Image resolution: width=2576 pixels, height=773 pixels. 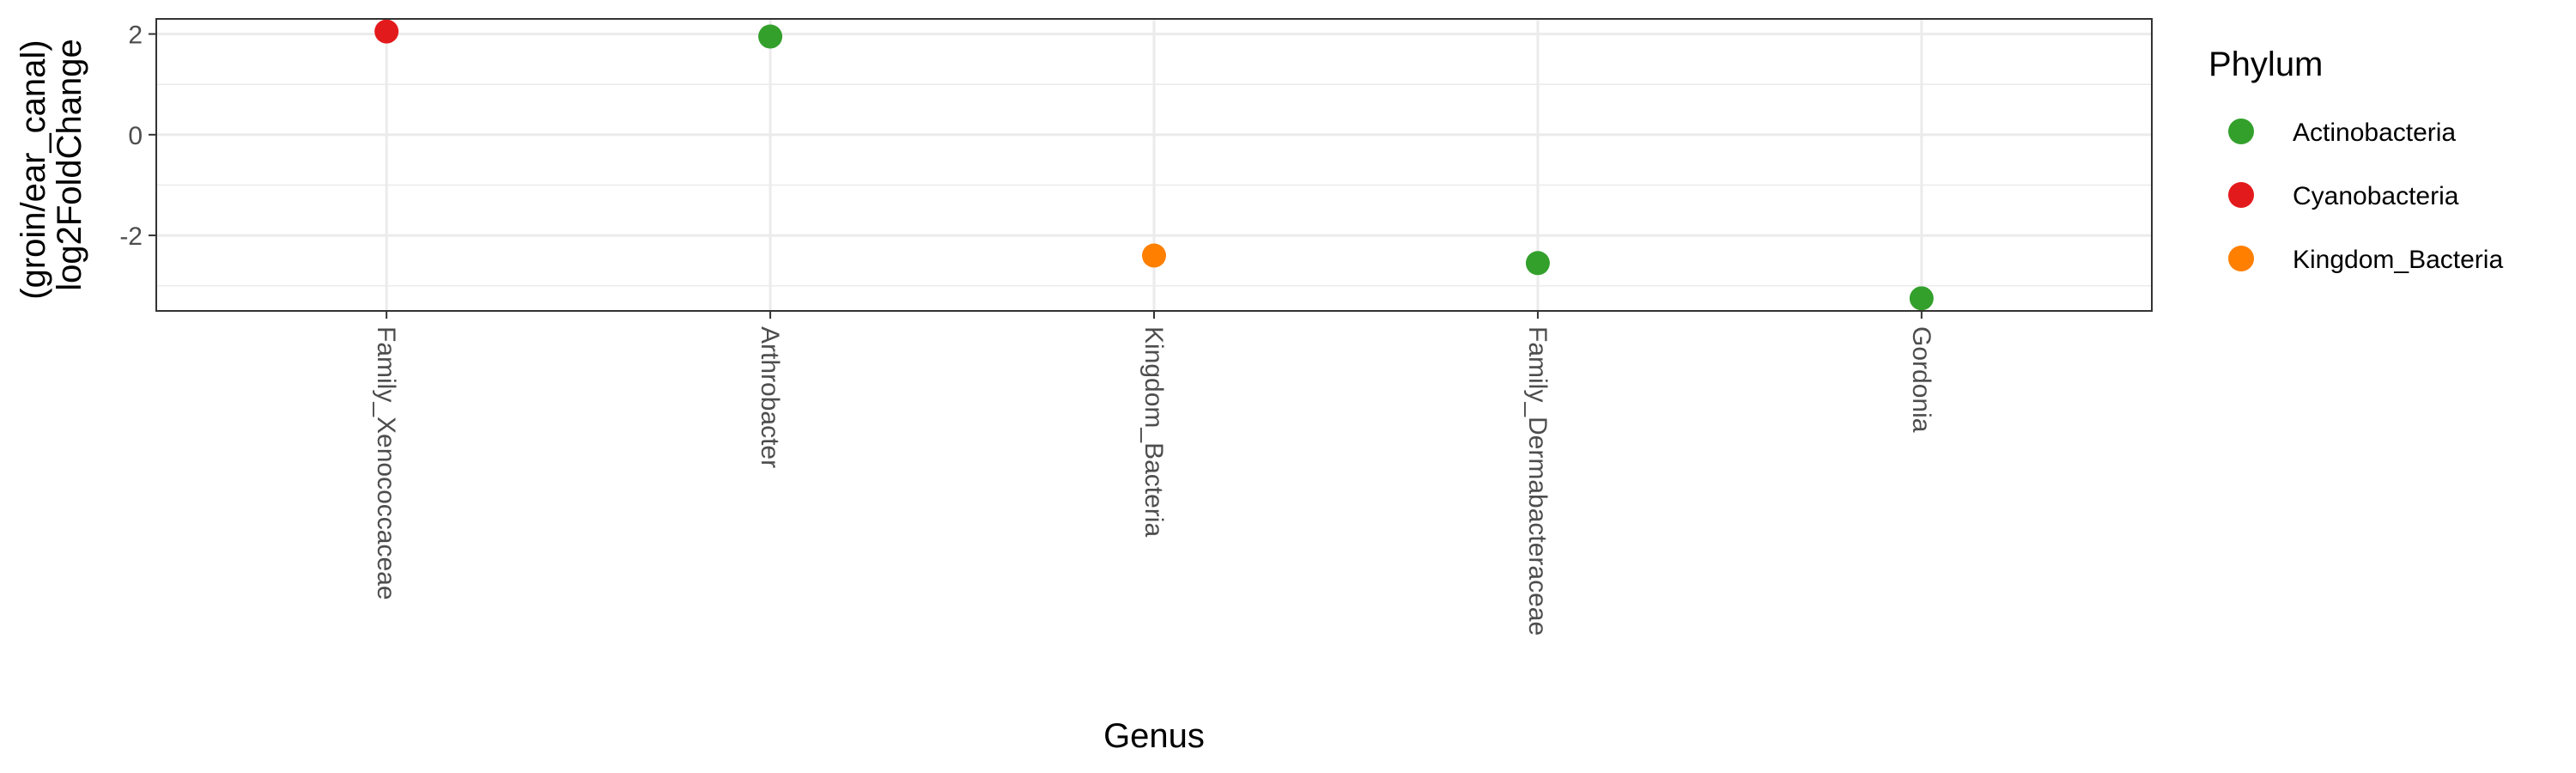 I want to click on y-axis: 2 0 -2, so click(x=137, y=136).